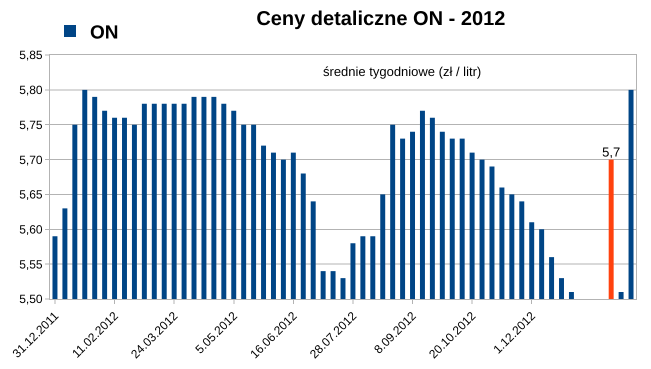 The width and height of the screenshot is (651, 369). I want to click on y-tick-label: 5,60, so click(31, 229).